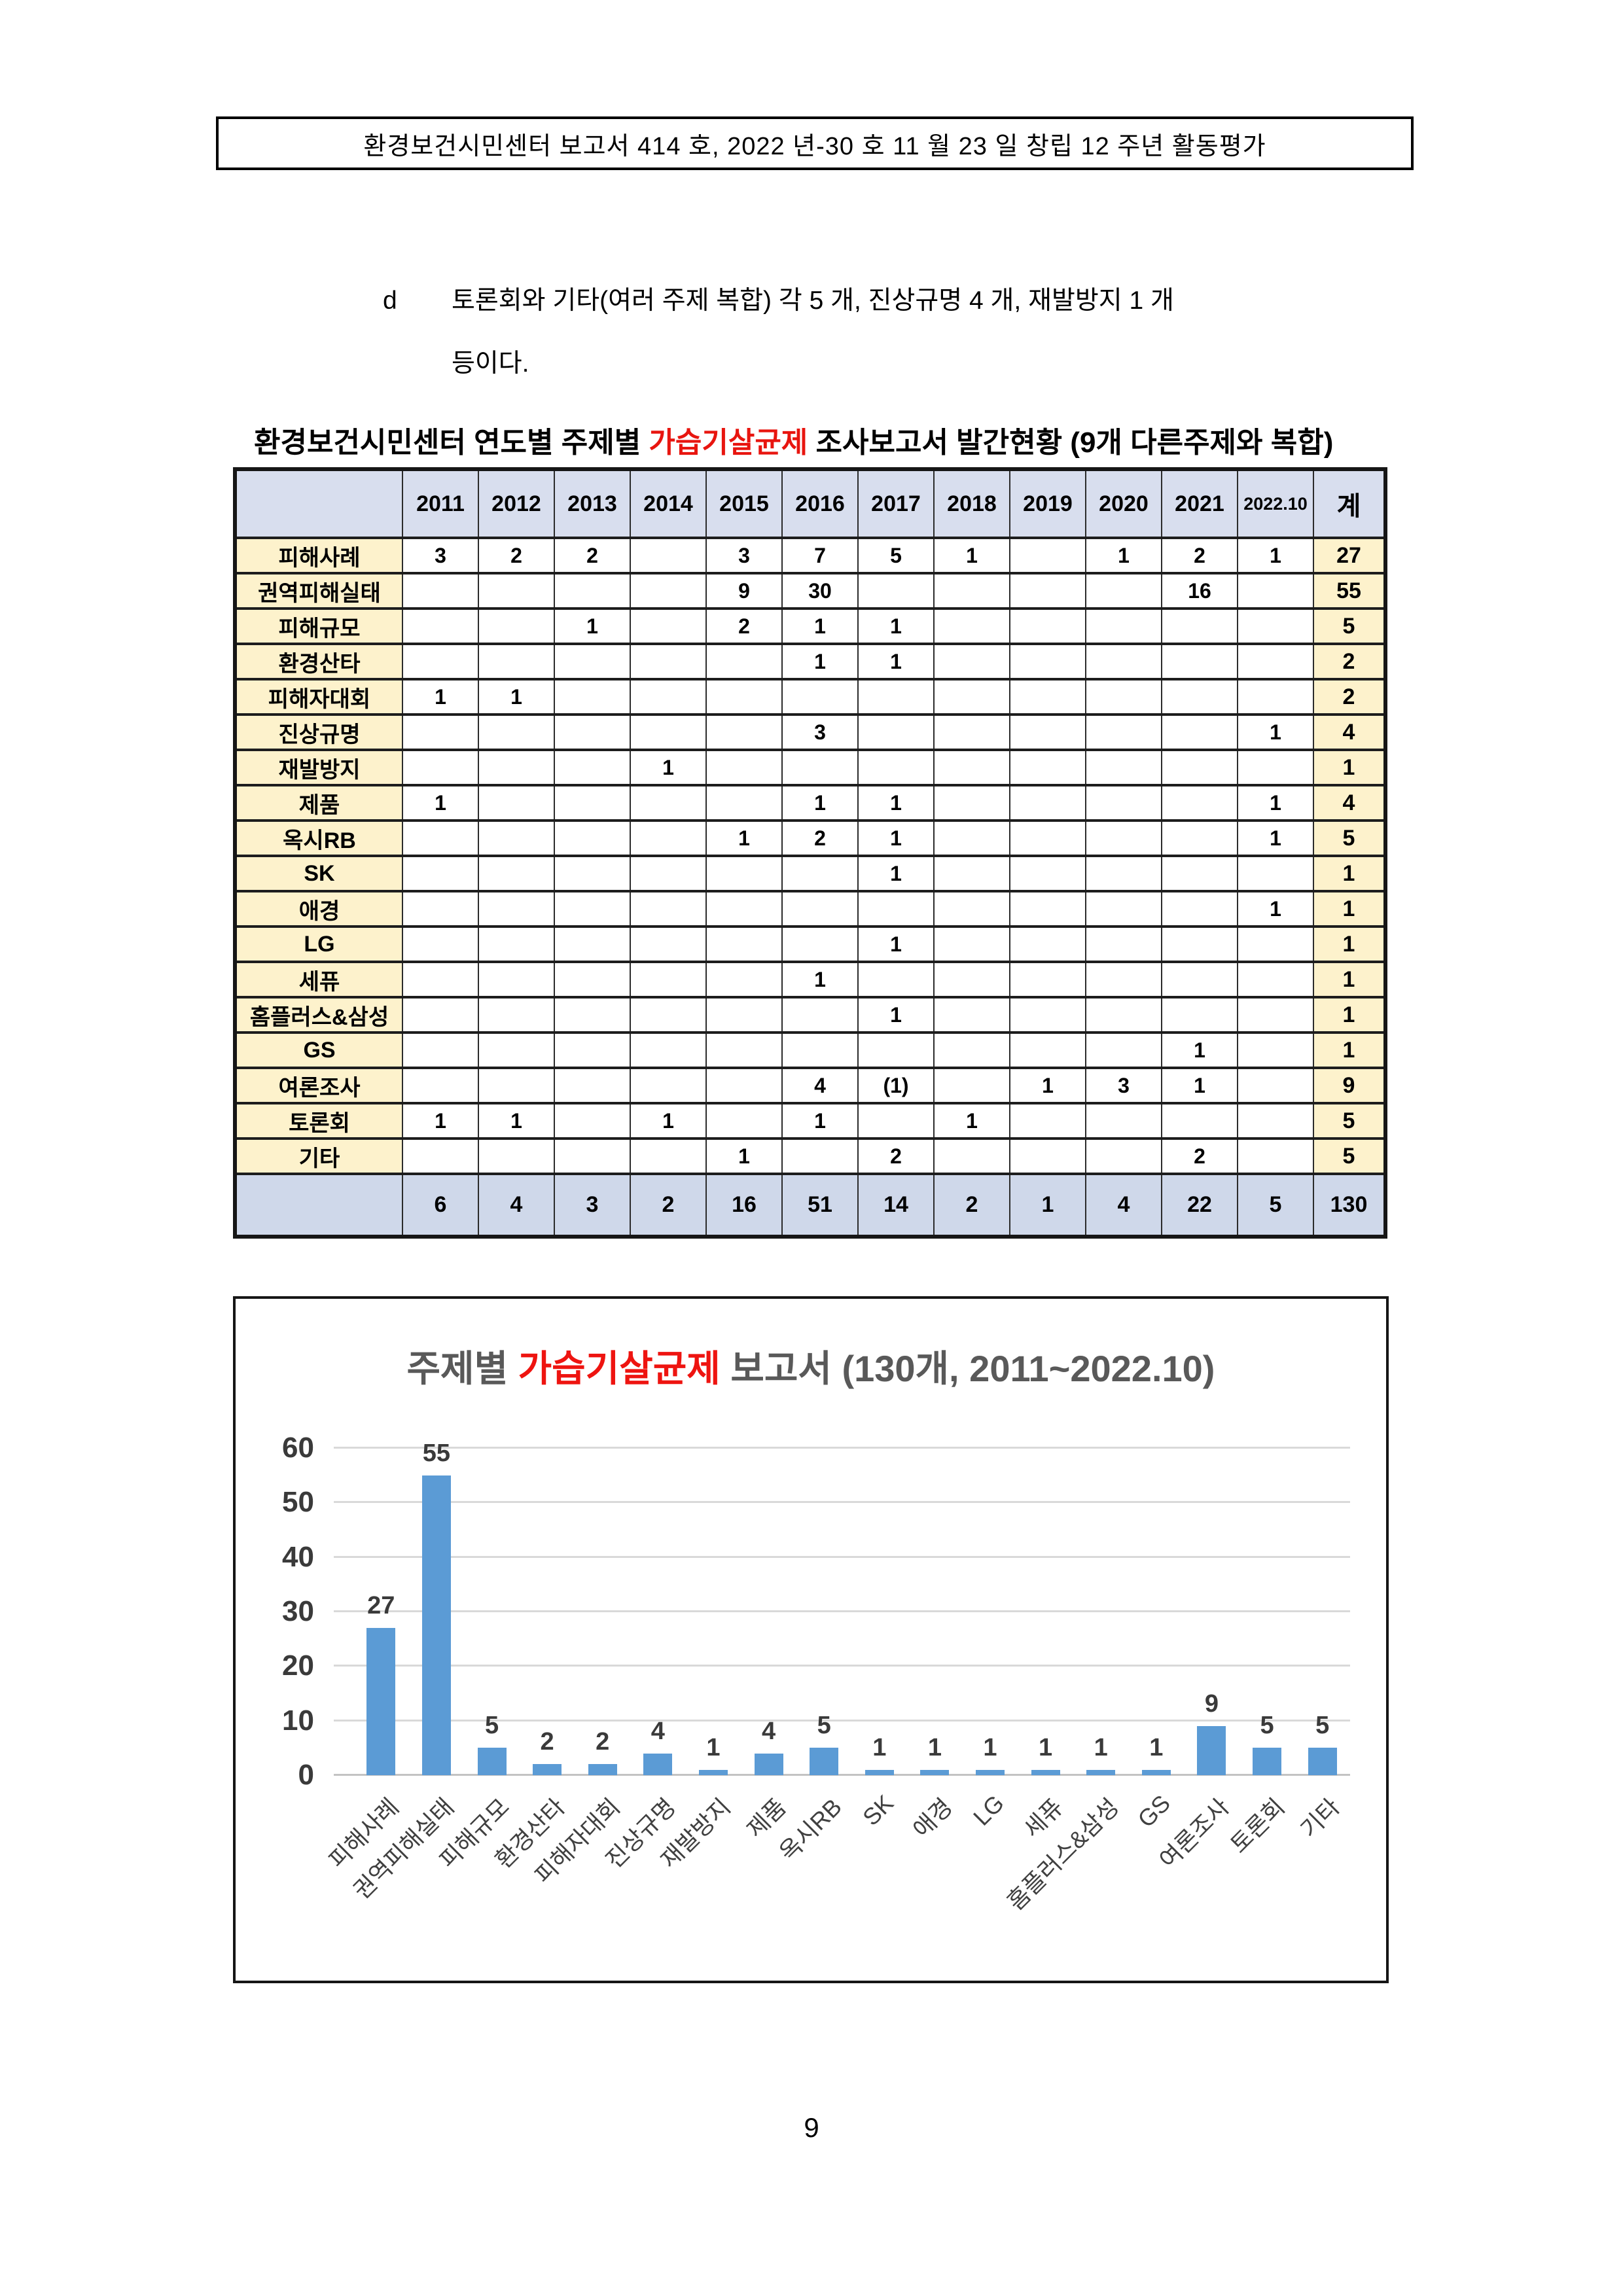 The image size is (1623, 2296). Describe the element at coordinates (516, 503) in the screenshot. I see `column-header: 2012` at that location.